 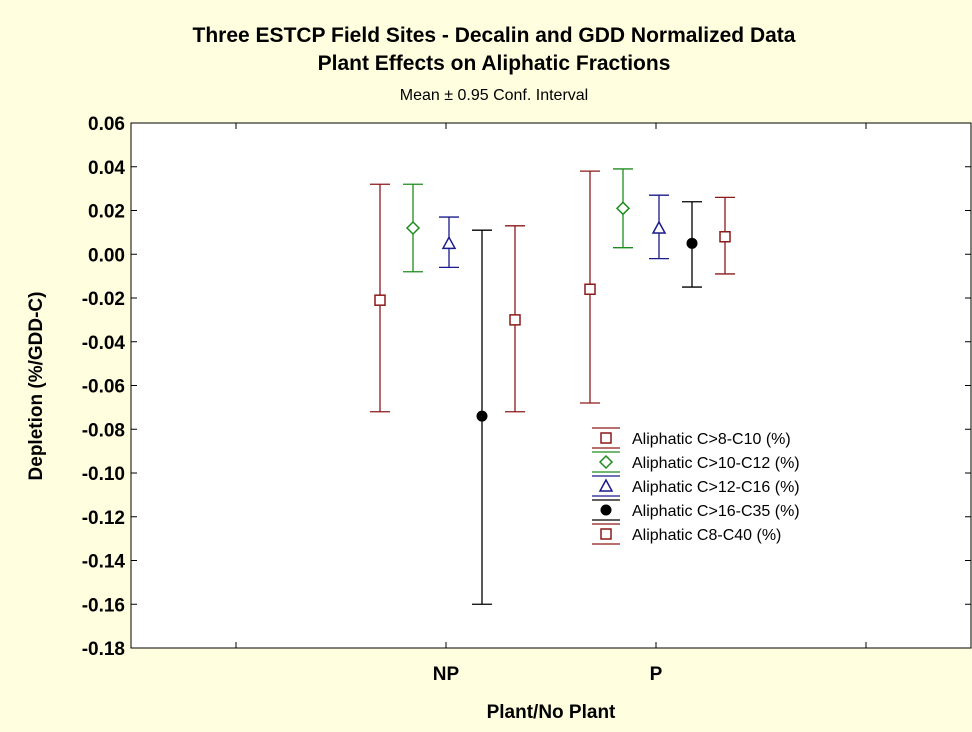 I want to click on y-tick-label: 0.04, so click(x=106, y=168).